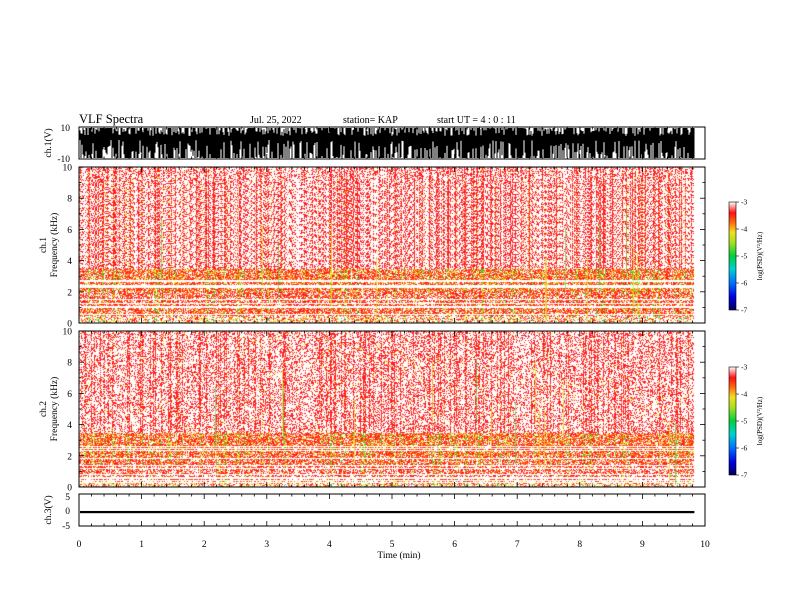 Image resolution: width=792 pixels, height=612 pixels. Describe the element at coordinates (579, 545) in the screenshot. I see `time-tick-label: 8` at that location.